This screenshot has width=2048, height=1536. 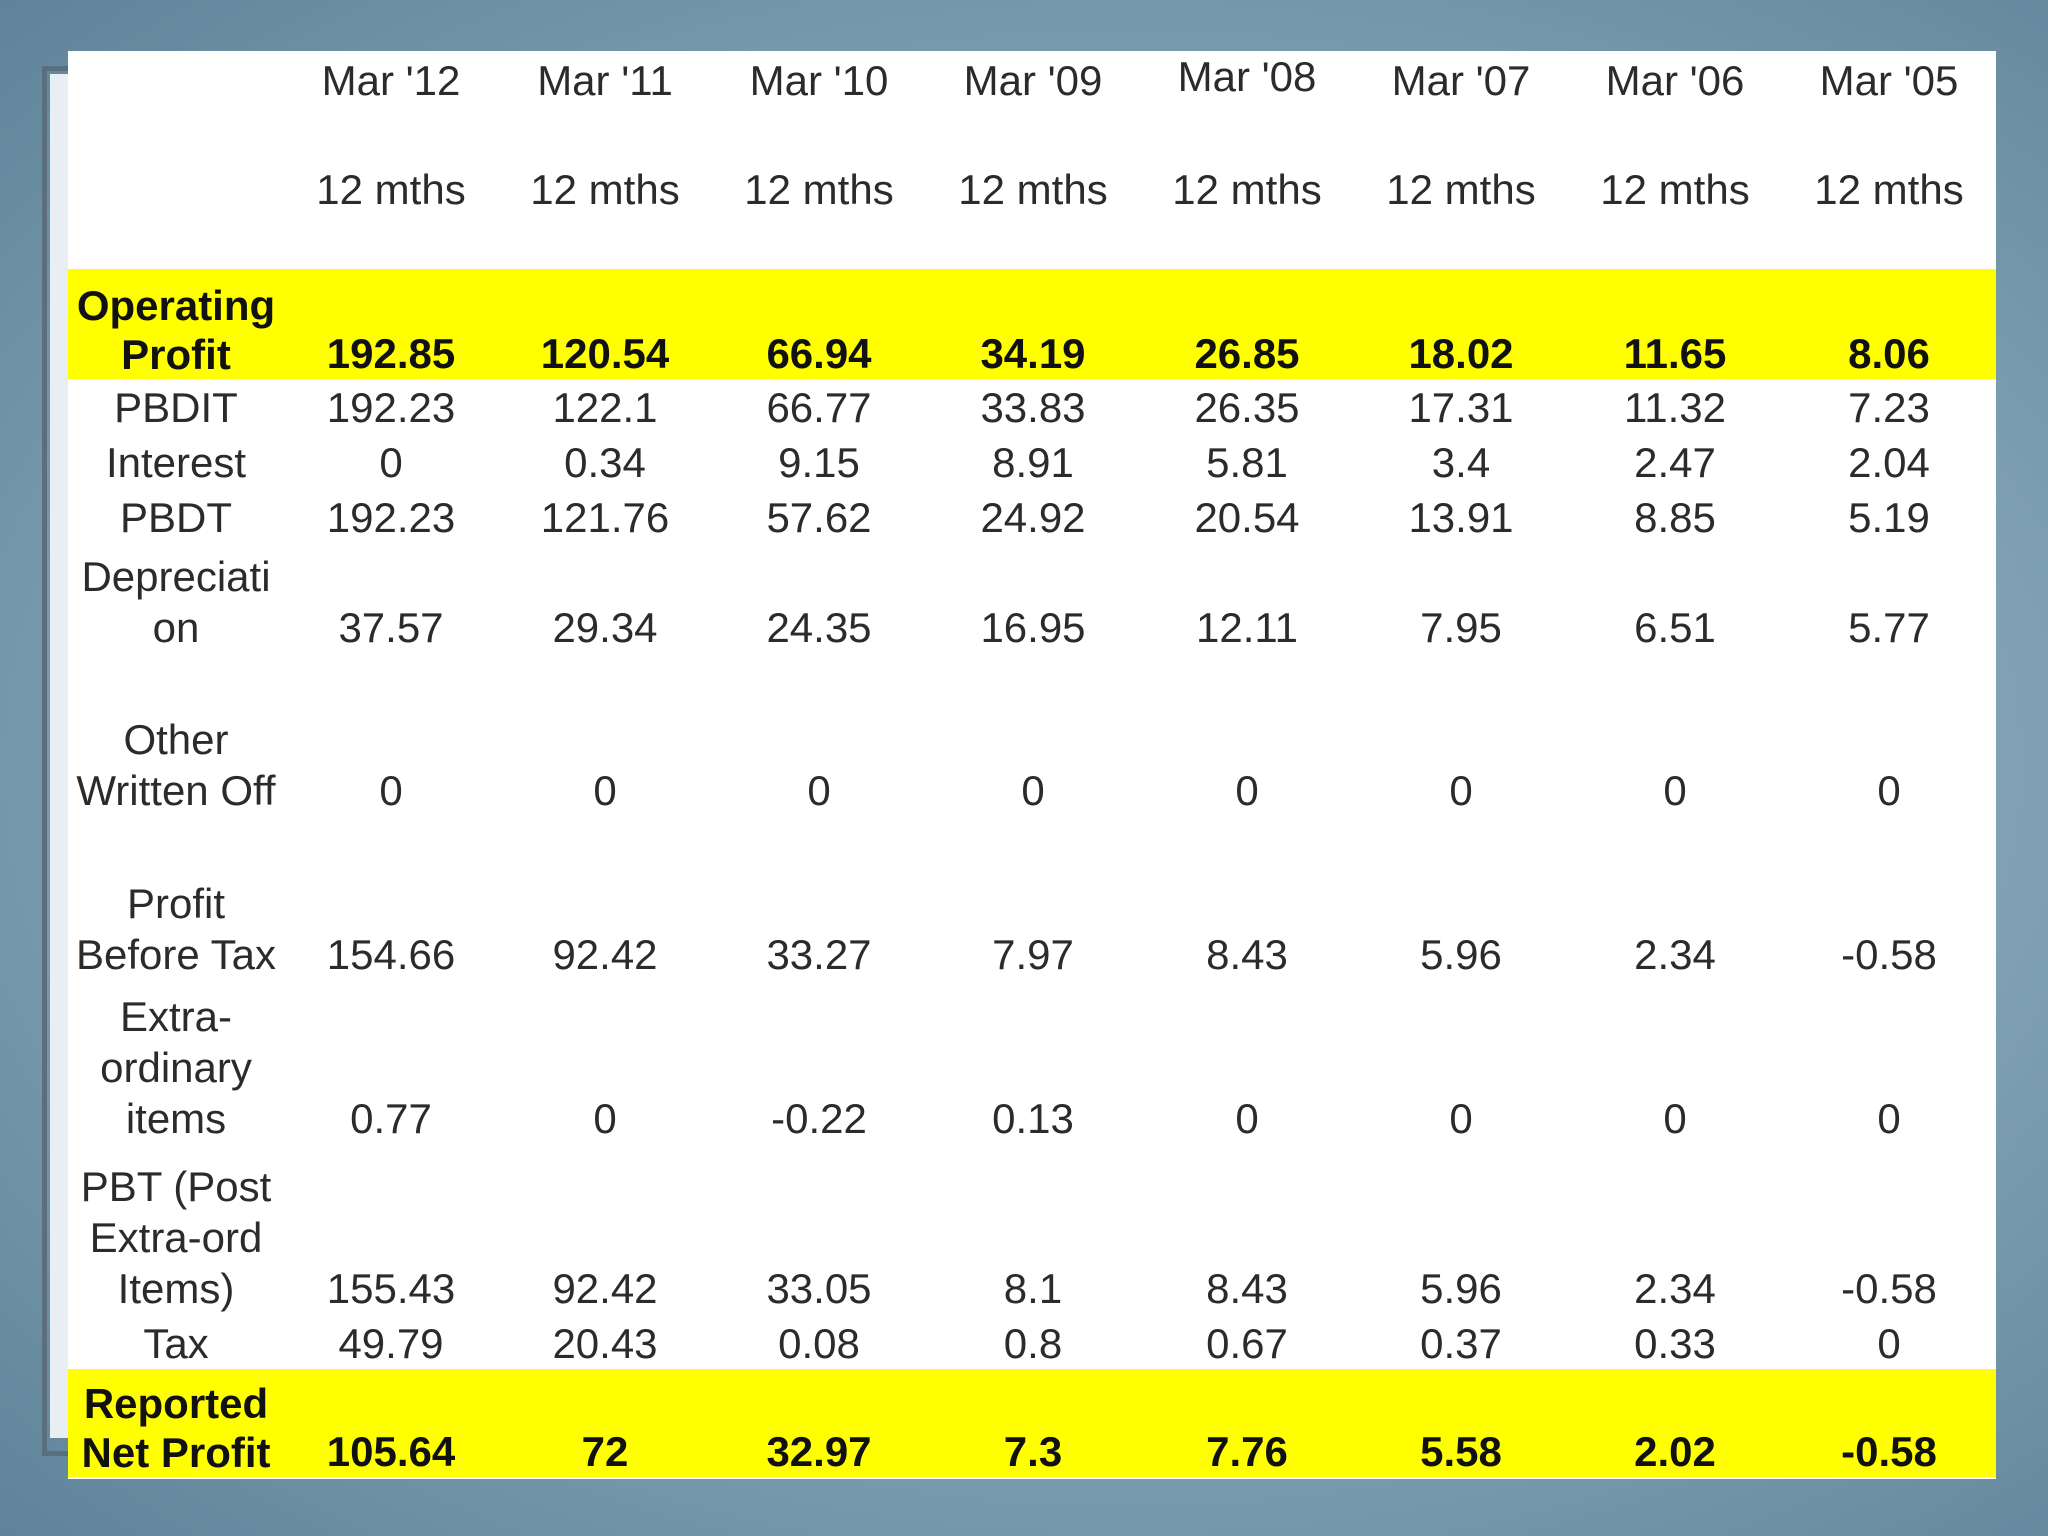 What do you see at coordinates (1033, 517) in the screenshot?
I see `table-cell: 24.92` at bounding box center [1033, 517].